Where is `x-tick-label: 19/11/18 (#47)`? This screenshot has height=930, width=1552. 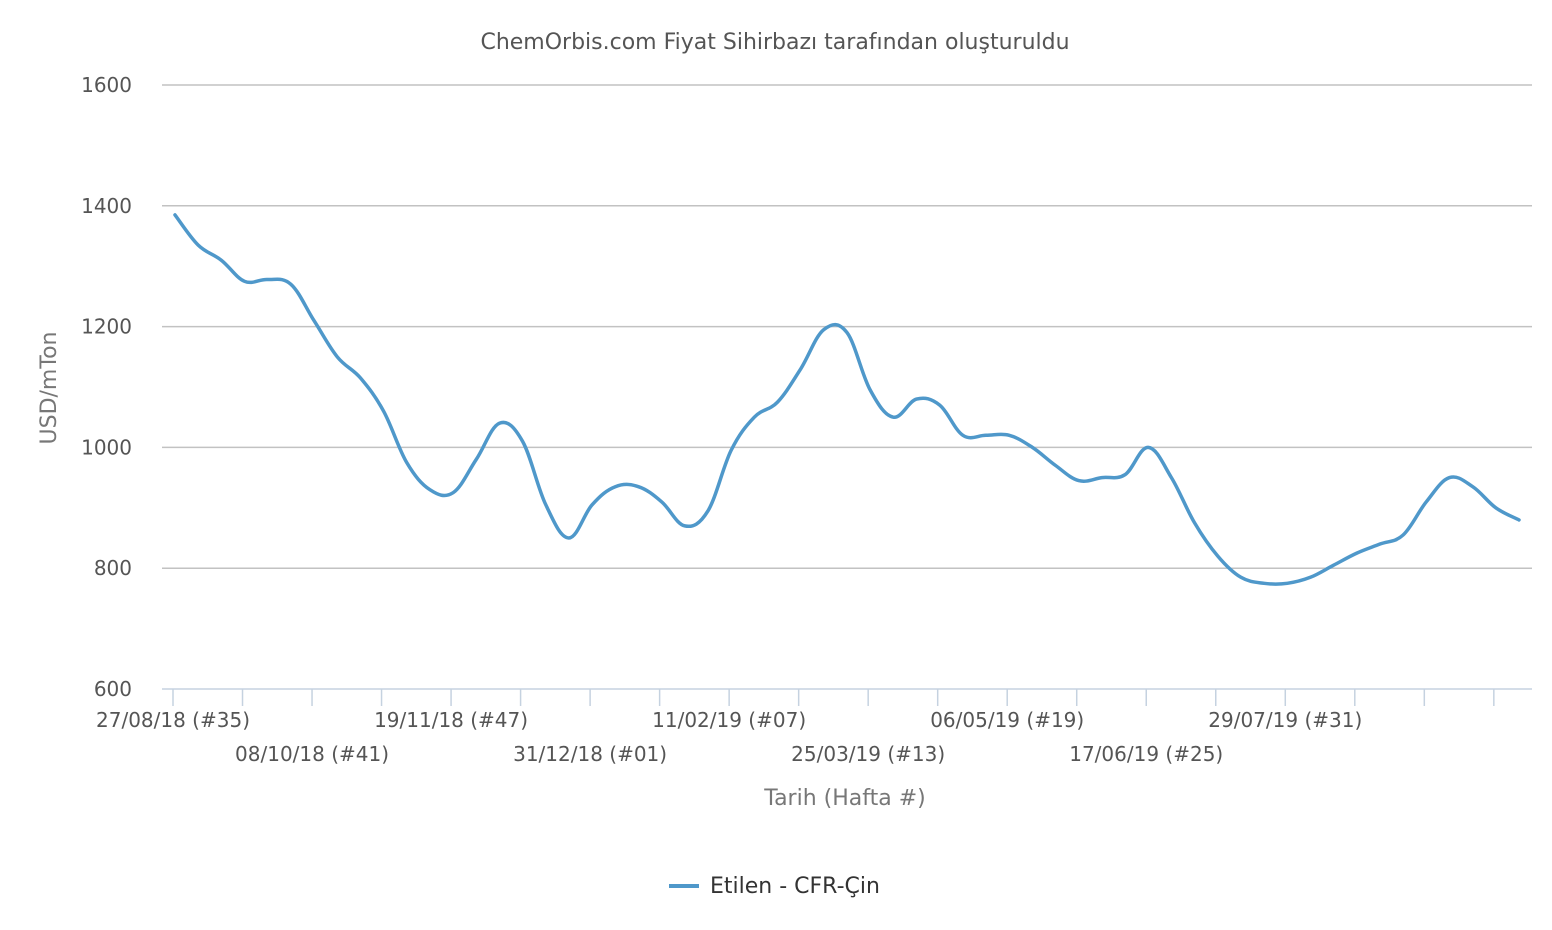 x-tick-label: 19/11/18 (#47) is located at coordinates (451, 720).